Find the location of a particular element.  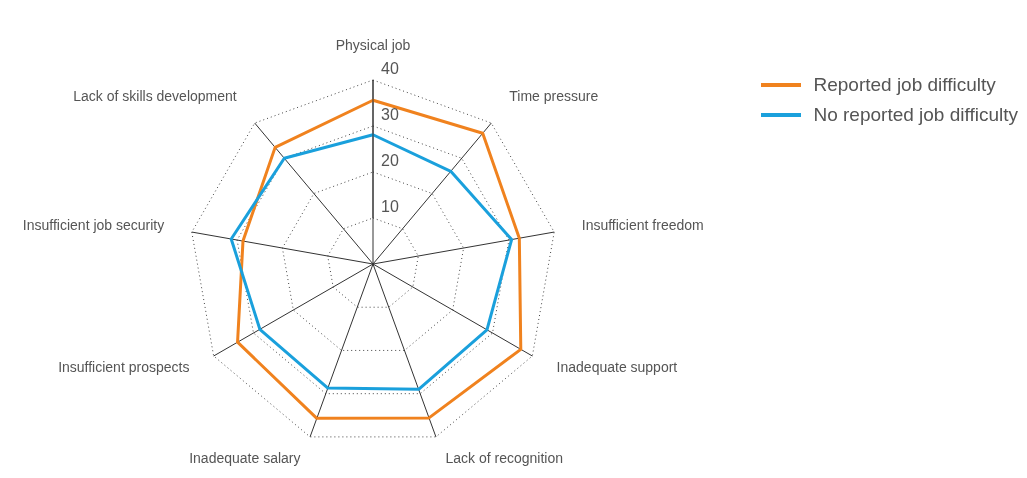

spoke-label: Insufficient prospects is located at coordinates (124, 366).